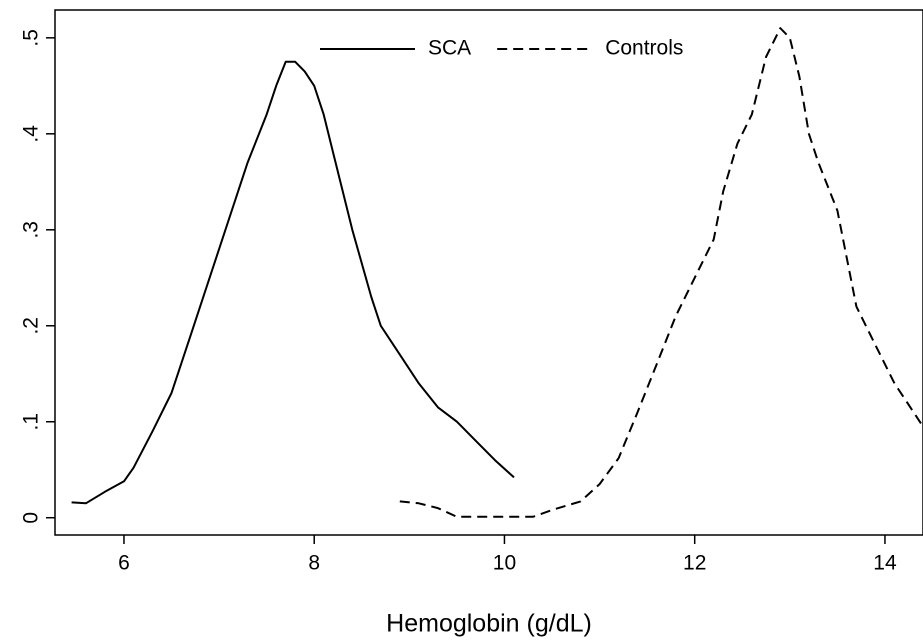 This screenshot has width=923, height=641. Describe the element at coordinates (31, 134) in the screenshot. I see `y-tick-label: .4` at that location.